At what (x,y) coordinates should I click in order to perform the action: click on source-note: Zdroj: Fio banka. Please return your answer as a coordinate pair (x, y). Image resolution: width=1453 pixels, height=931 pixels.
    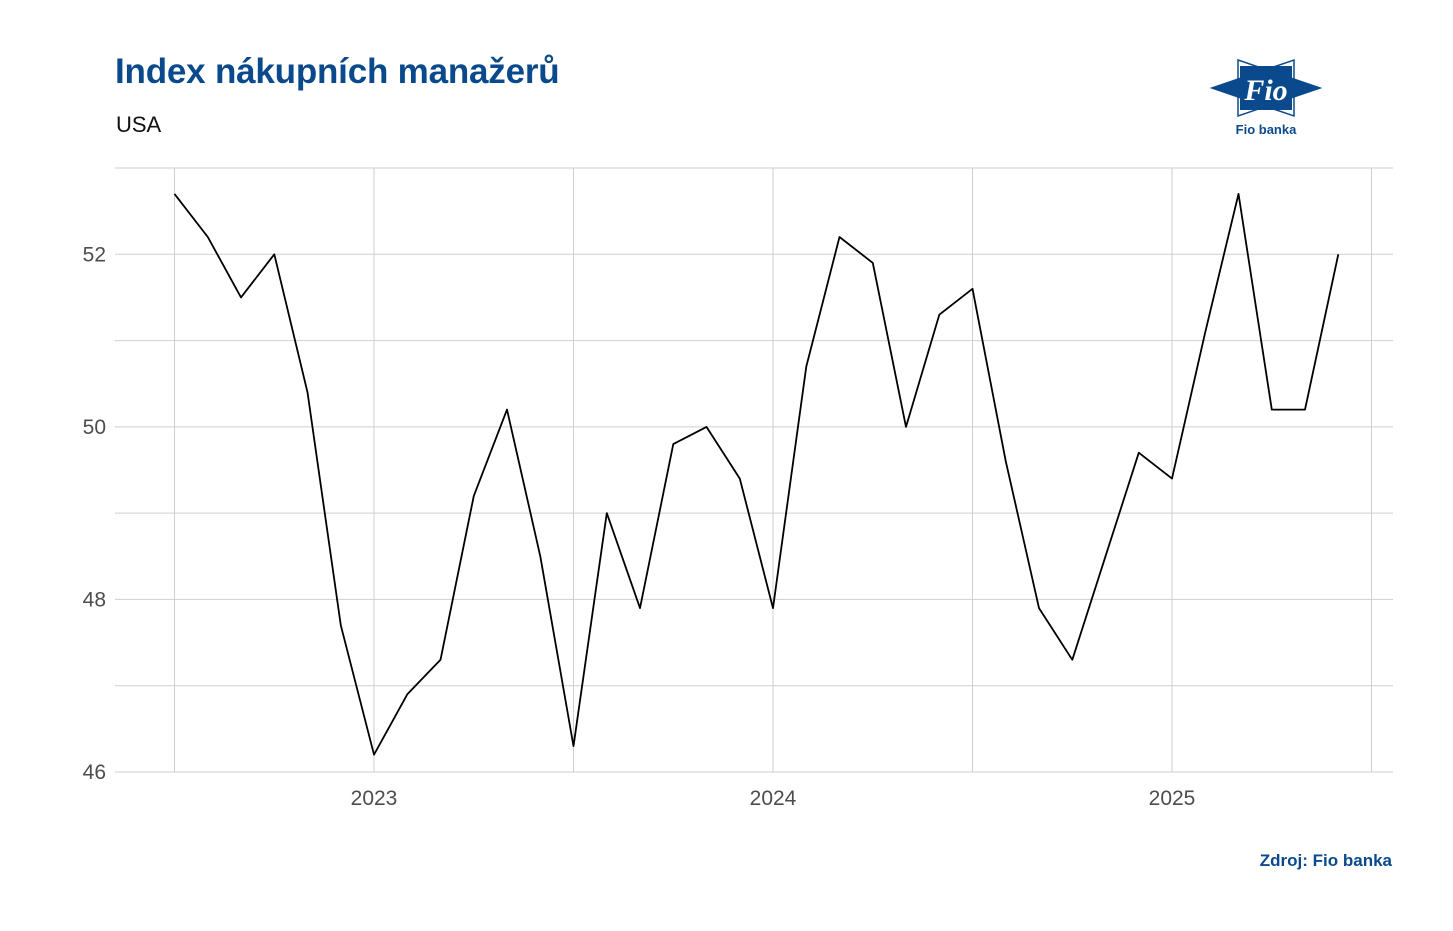
    Looking at the image, I should click on (1325, 860).